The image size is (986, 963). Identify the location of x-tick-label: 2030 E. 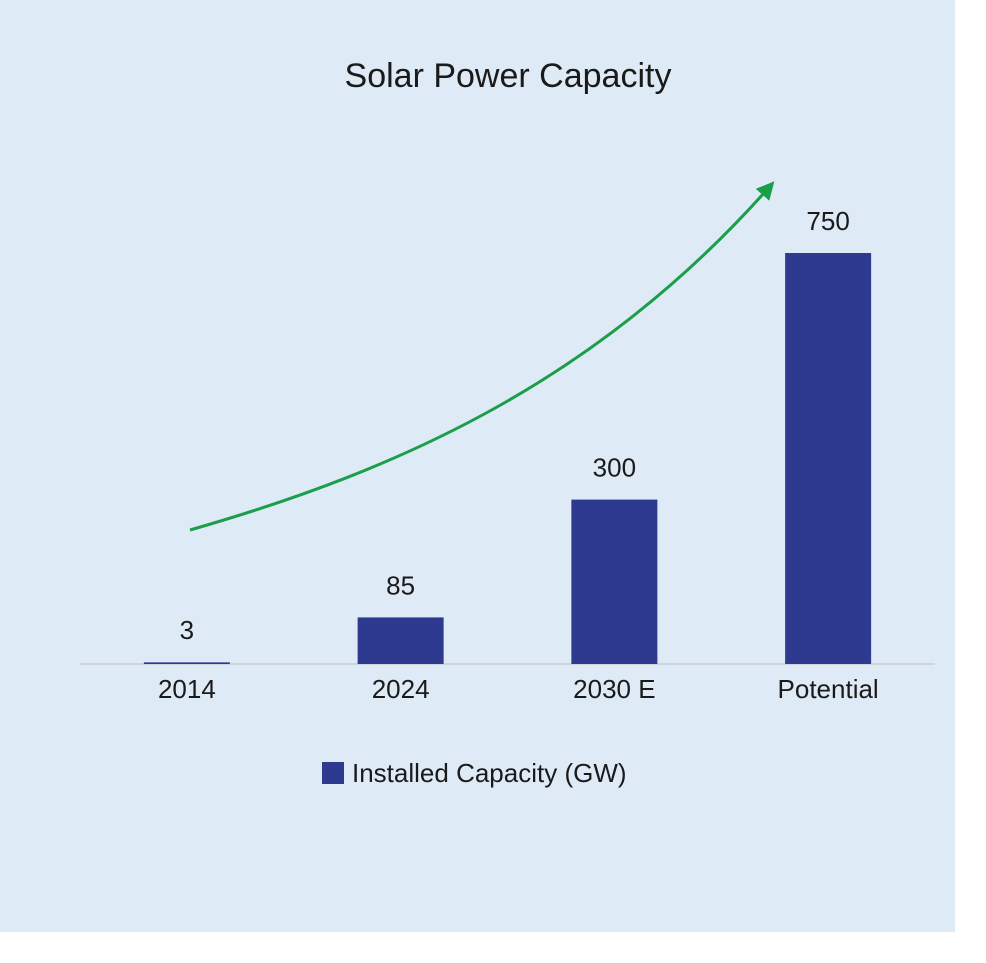
(614, 689).